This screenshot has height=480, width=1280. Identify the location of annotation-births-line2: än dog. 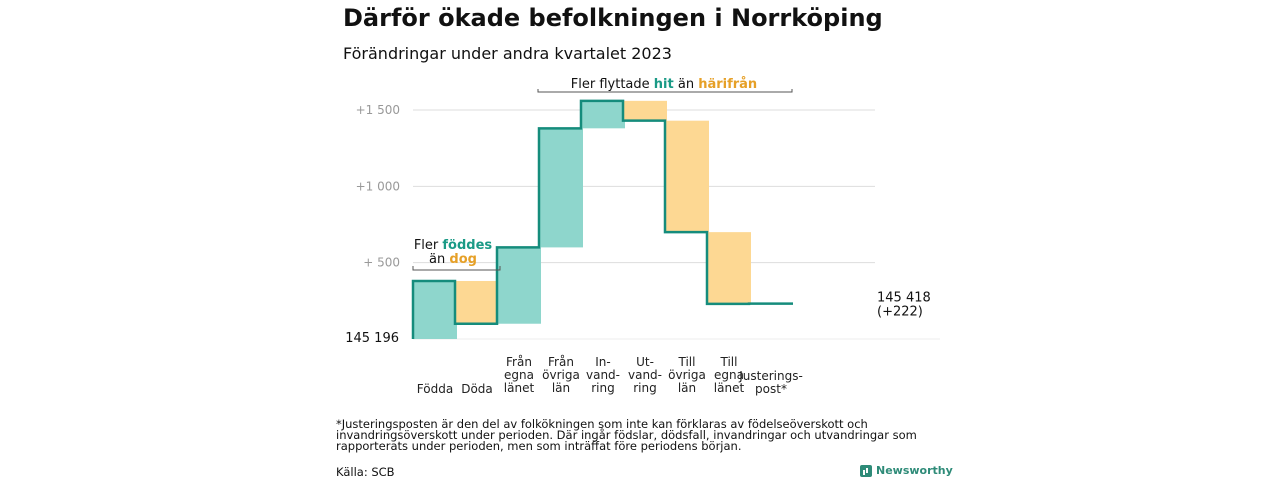
(453, 259).